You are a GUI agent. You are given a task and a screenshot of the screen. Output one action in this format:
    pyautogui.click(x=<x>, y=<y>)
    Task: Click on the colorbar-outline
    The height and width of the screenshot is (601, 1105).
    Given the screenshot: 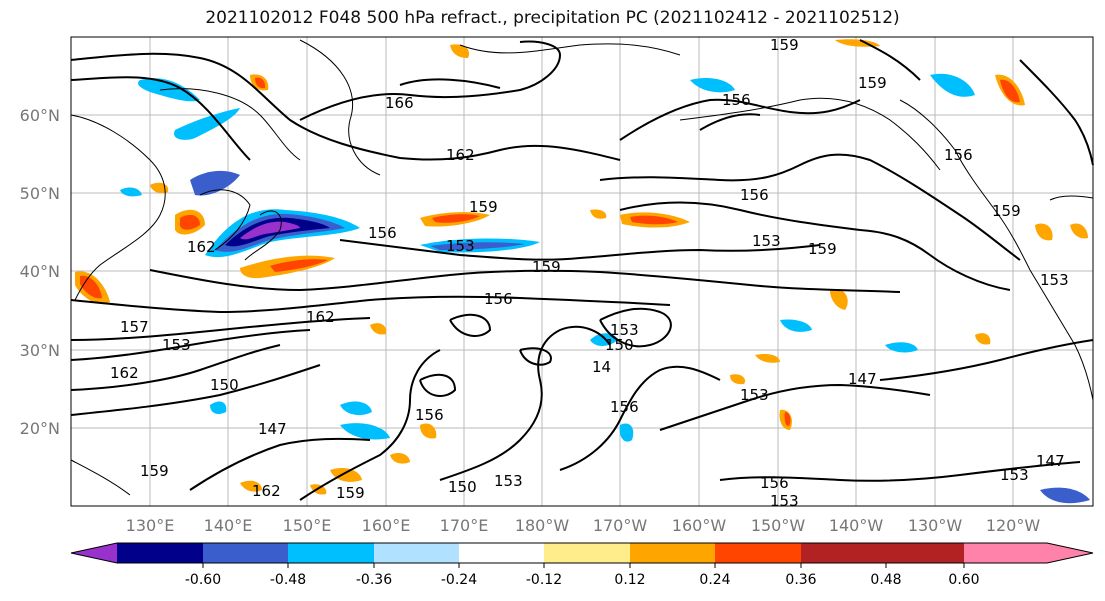 What is the action you would take?
    pyautogui.click(x=582, y=553)
    